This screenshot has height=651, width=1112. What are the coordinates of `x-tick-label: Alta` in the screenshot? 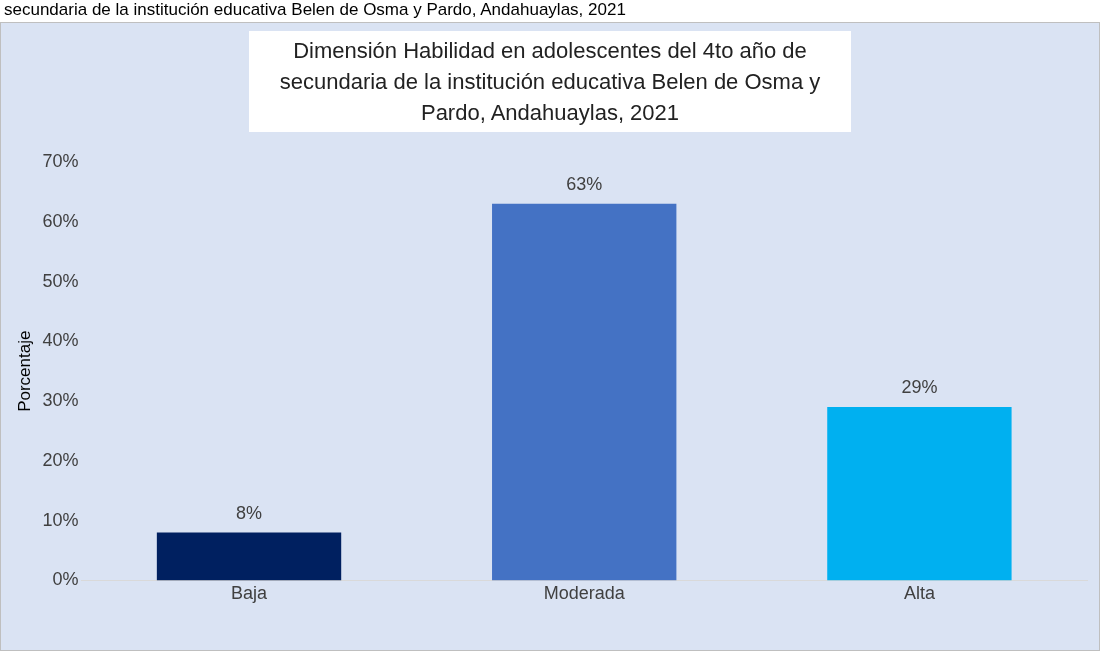 It's located at (919, 593).